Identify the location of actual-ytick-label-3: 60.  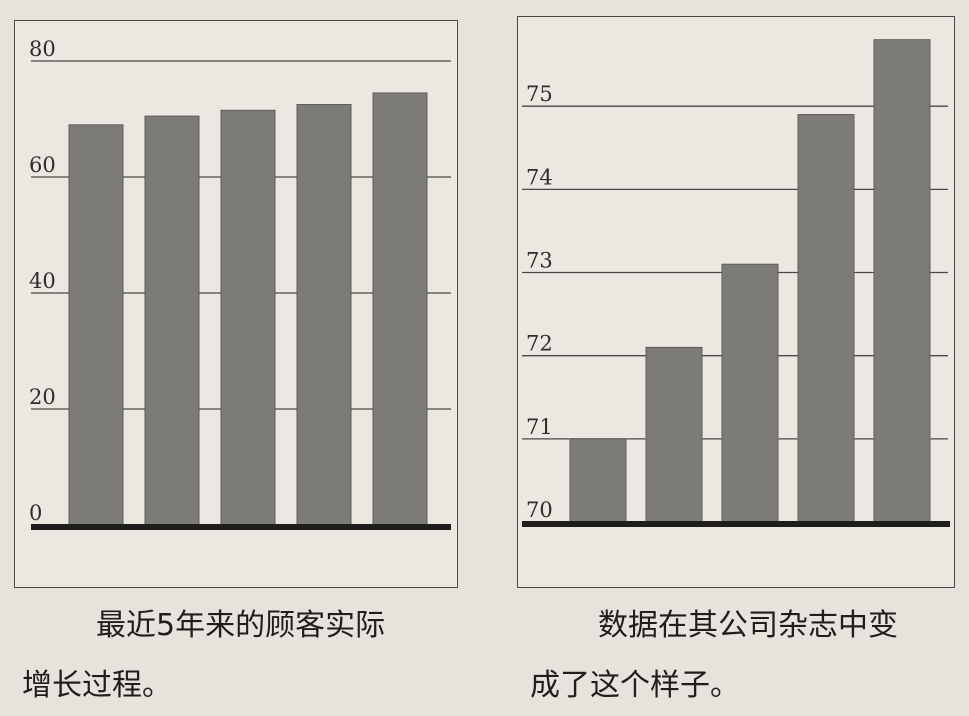
(42, 165).